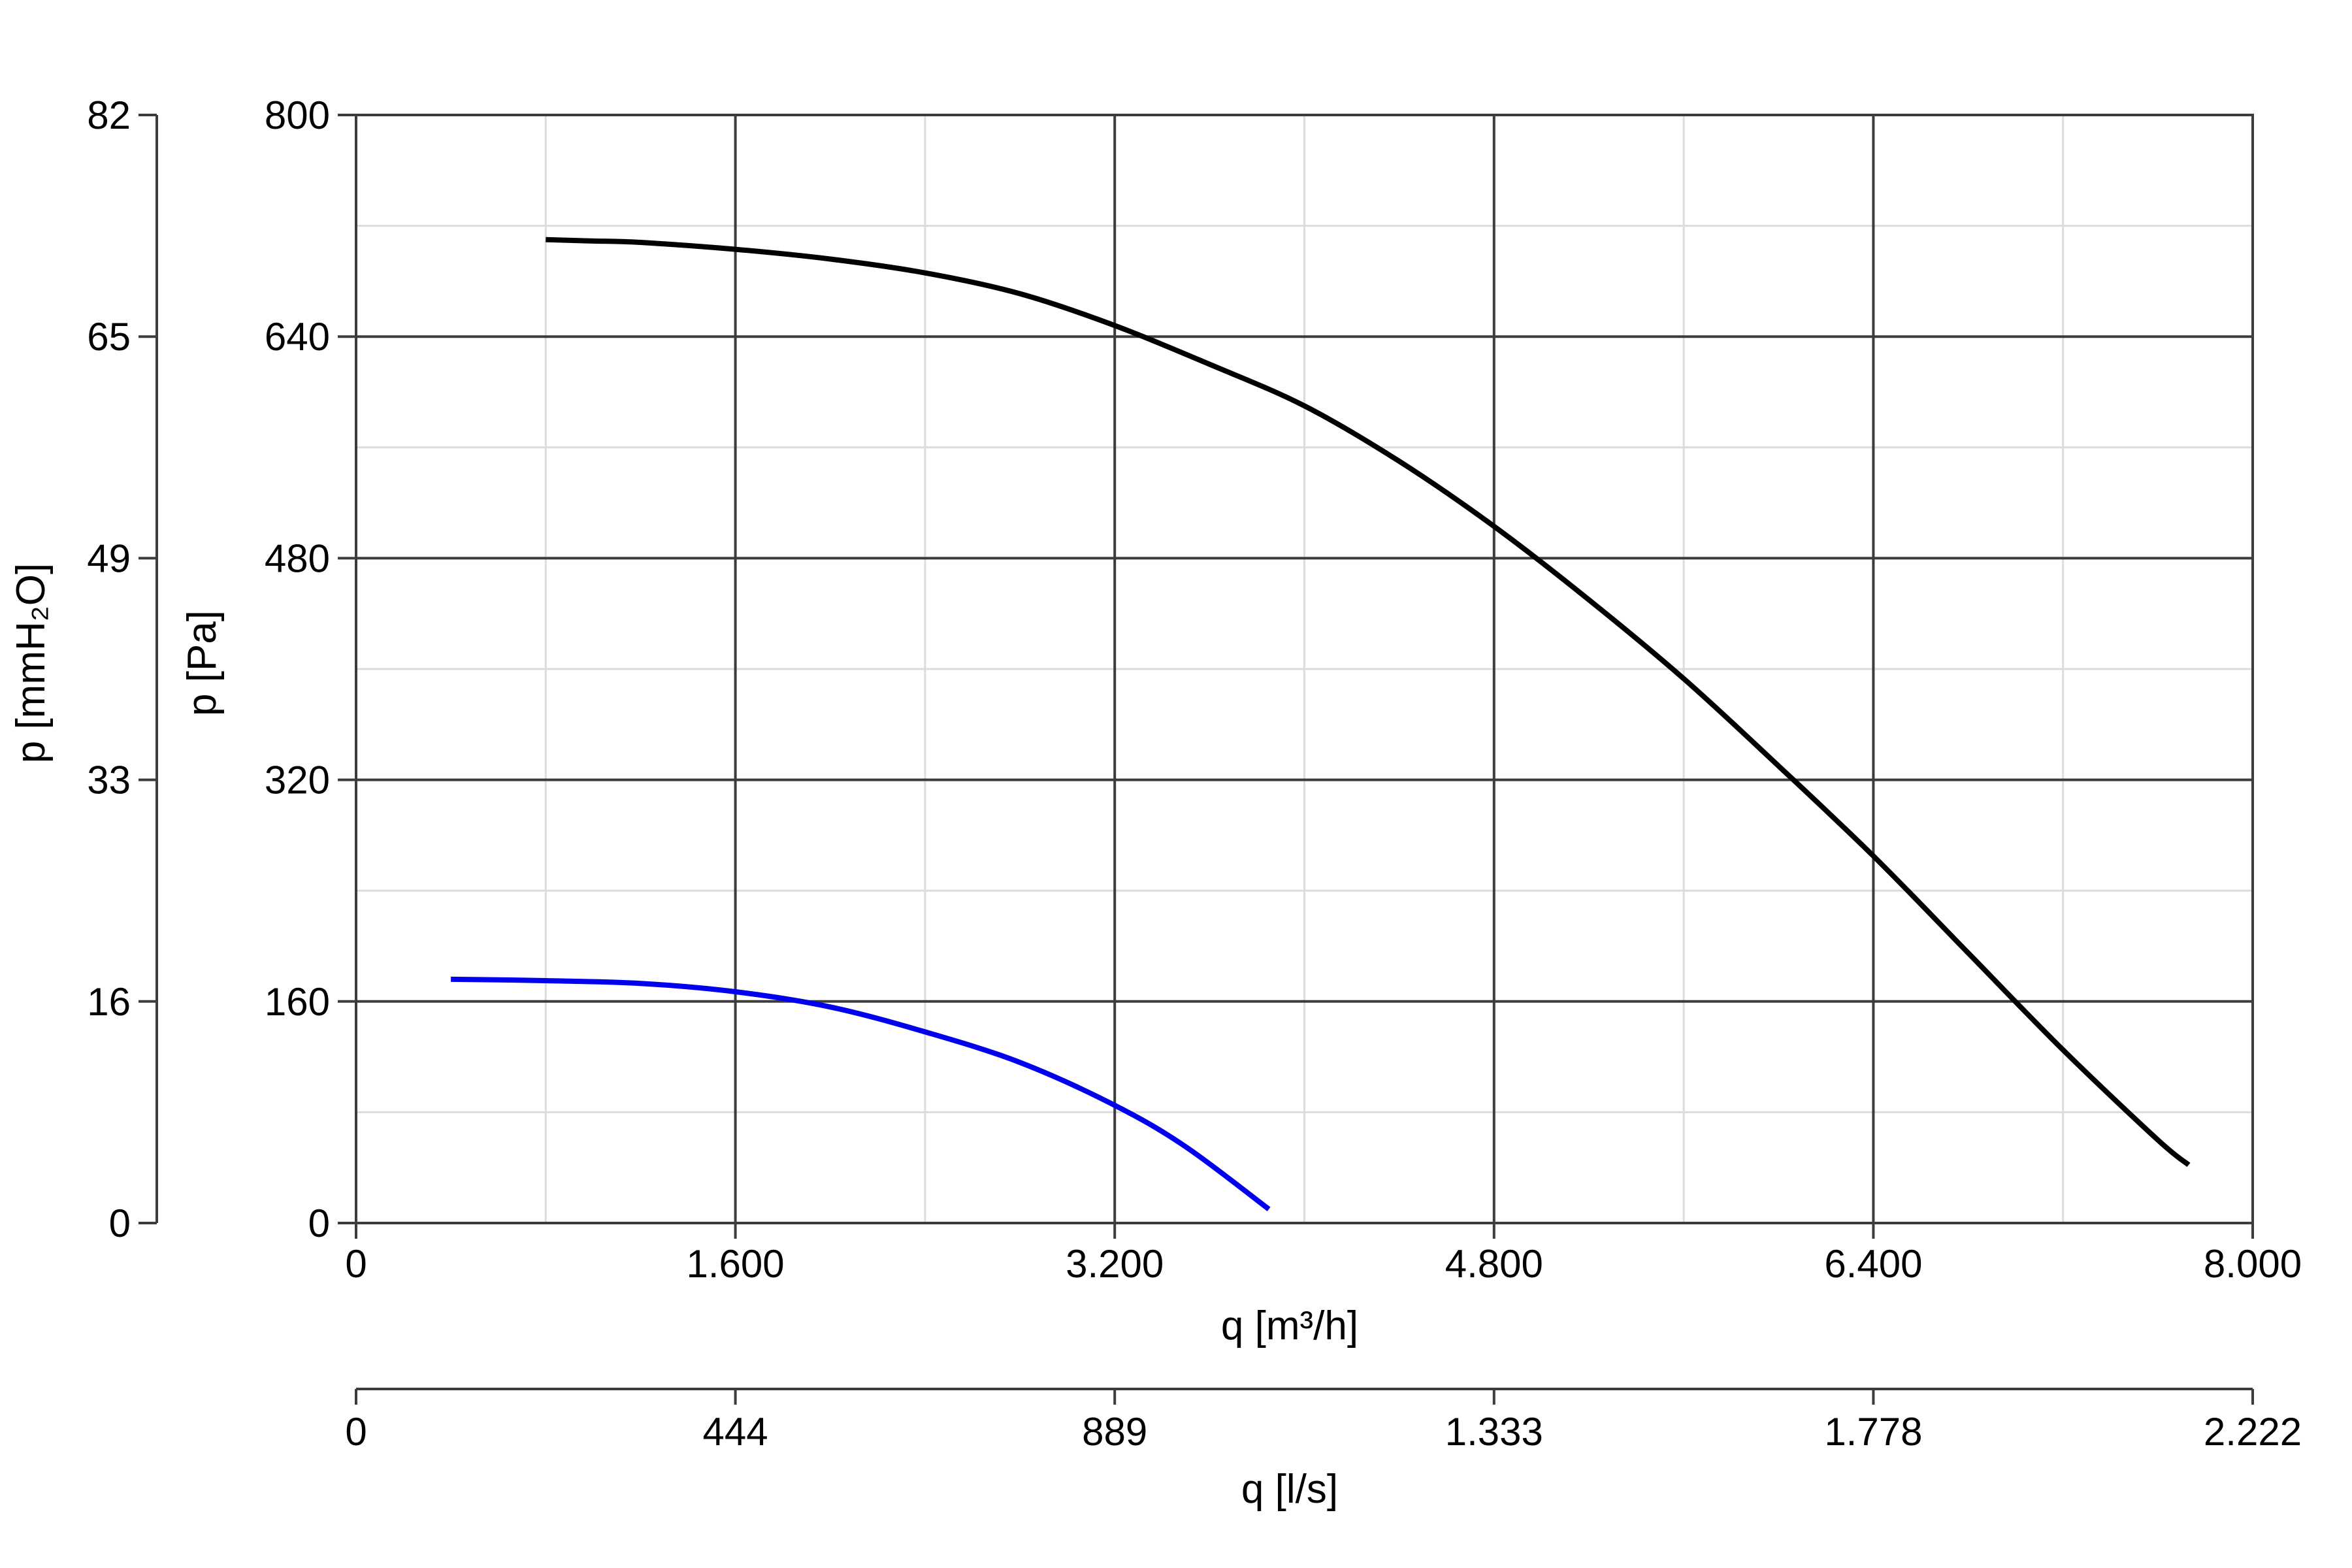 The height and width of the screenshot is (1568, 2352). Describe the element at coordinates (2253, 1264) in the screenshot. I see `x-tick-label: 8.000` at that location.